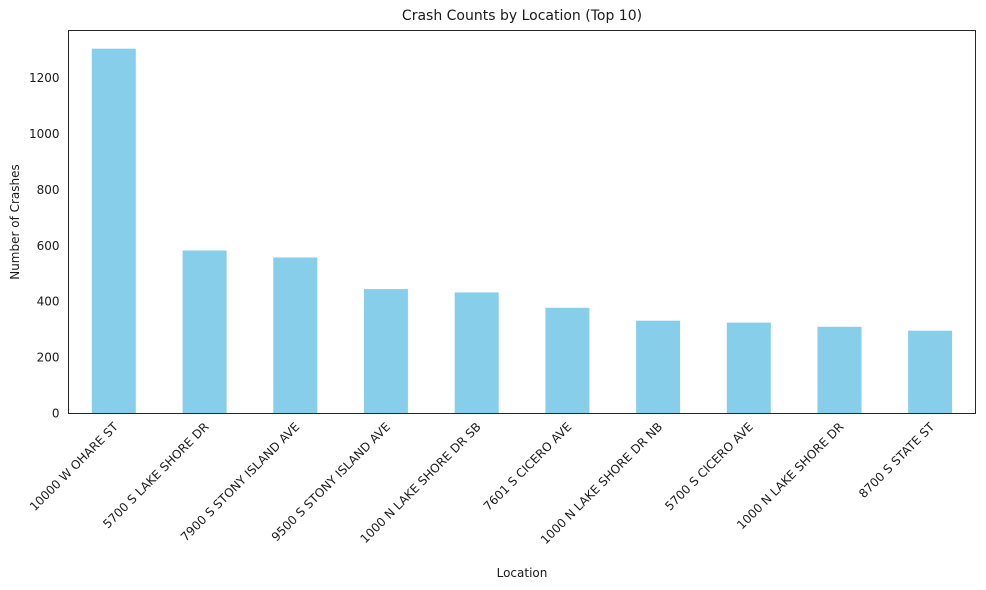 This screenshot has width=986, height=590. I want to click on x-tick-label: 1000 N LAKE SHORE DR, so click(790, 476).